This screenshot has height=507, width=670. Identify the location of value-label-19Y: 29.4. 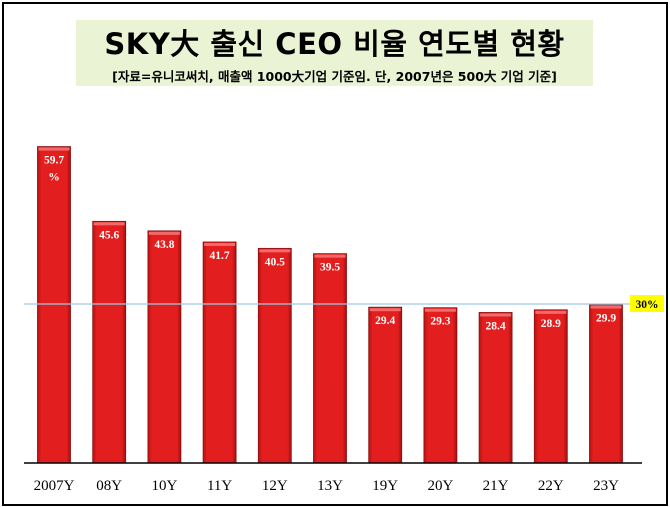
(385, 321).